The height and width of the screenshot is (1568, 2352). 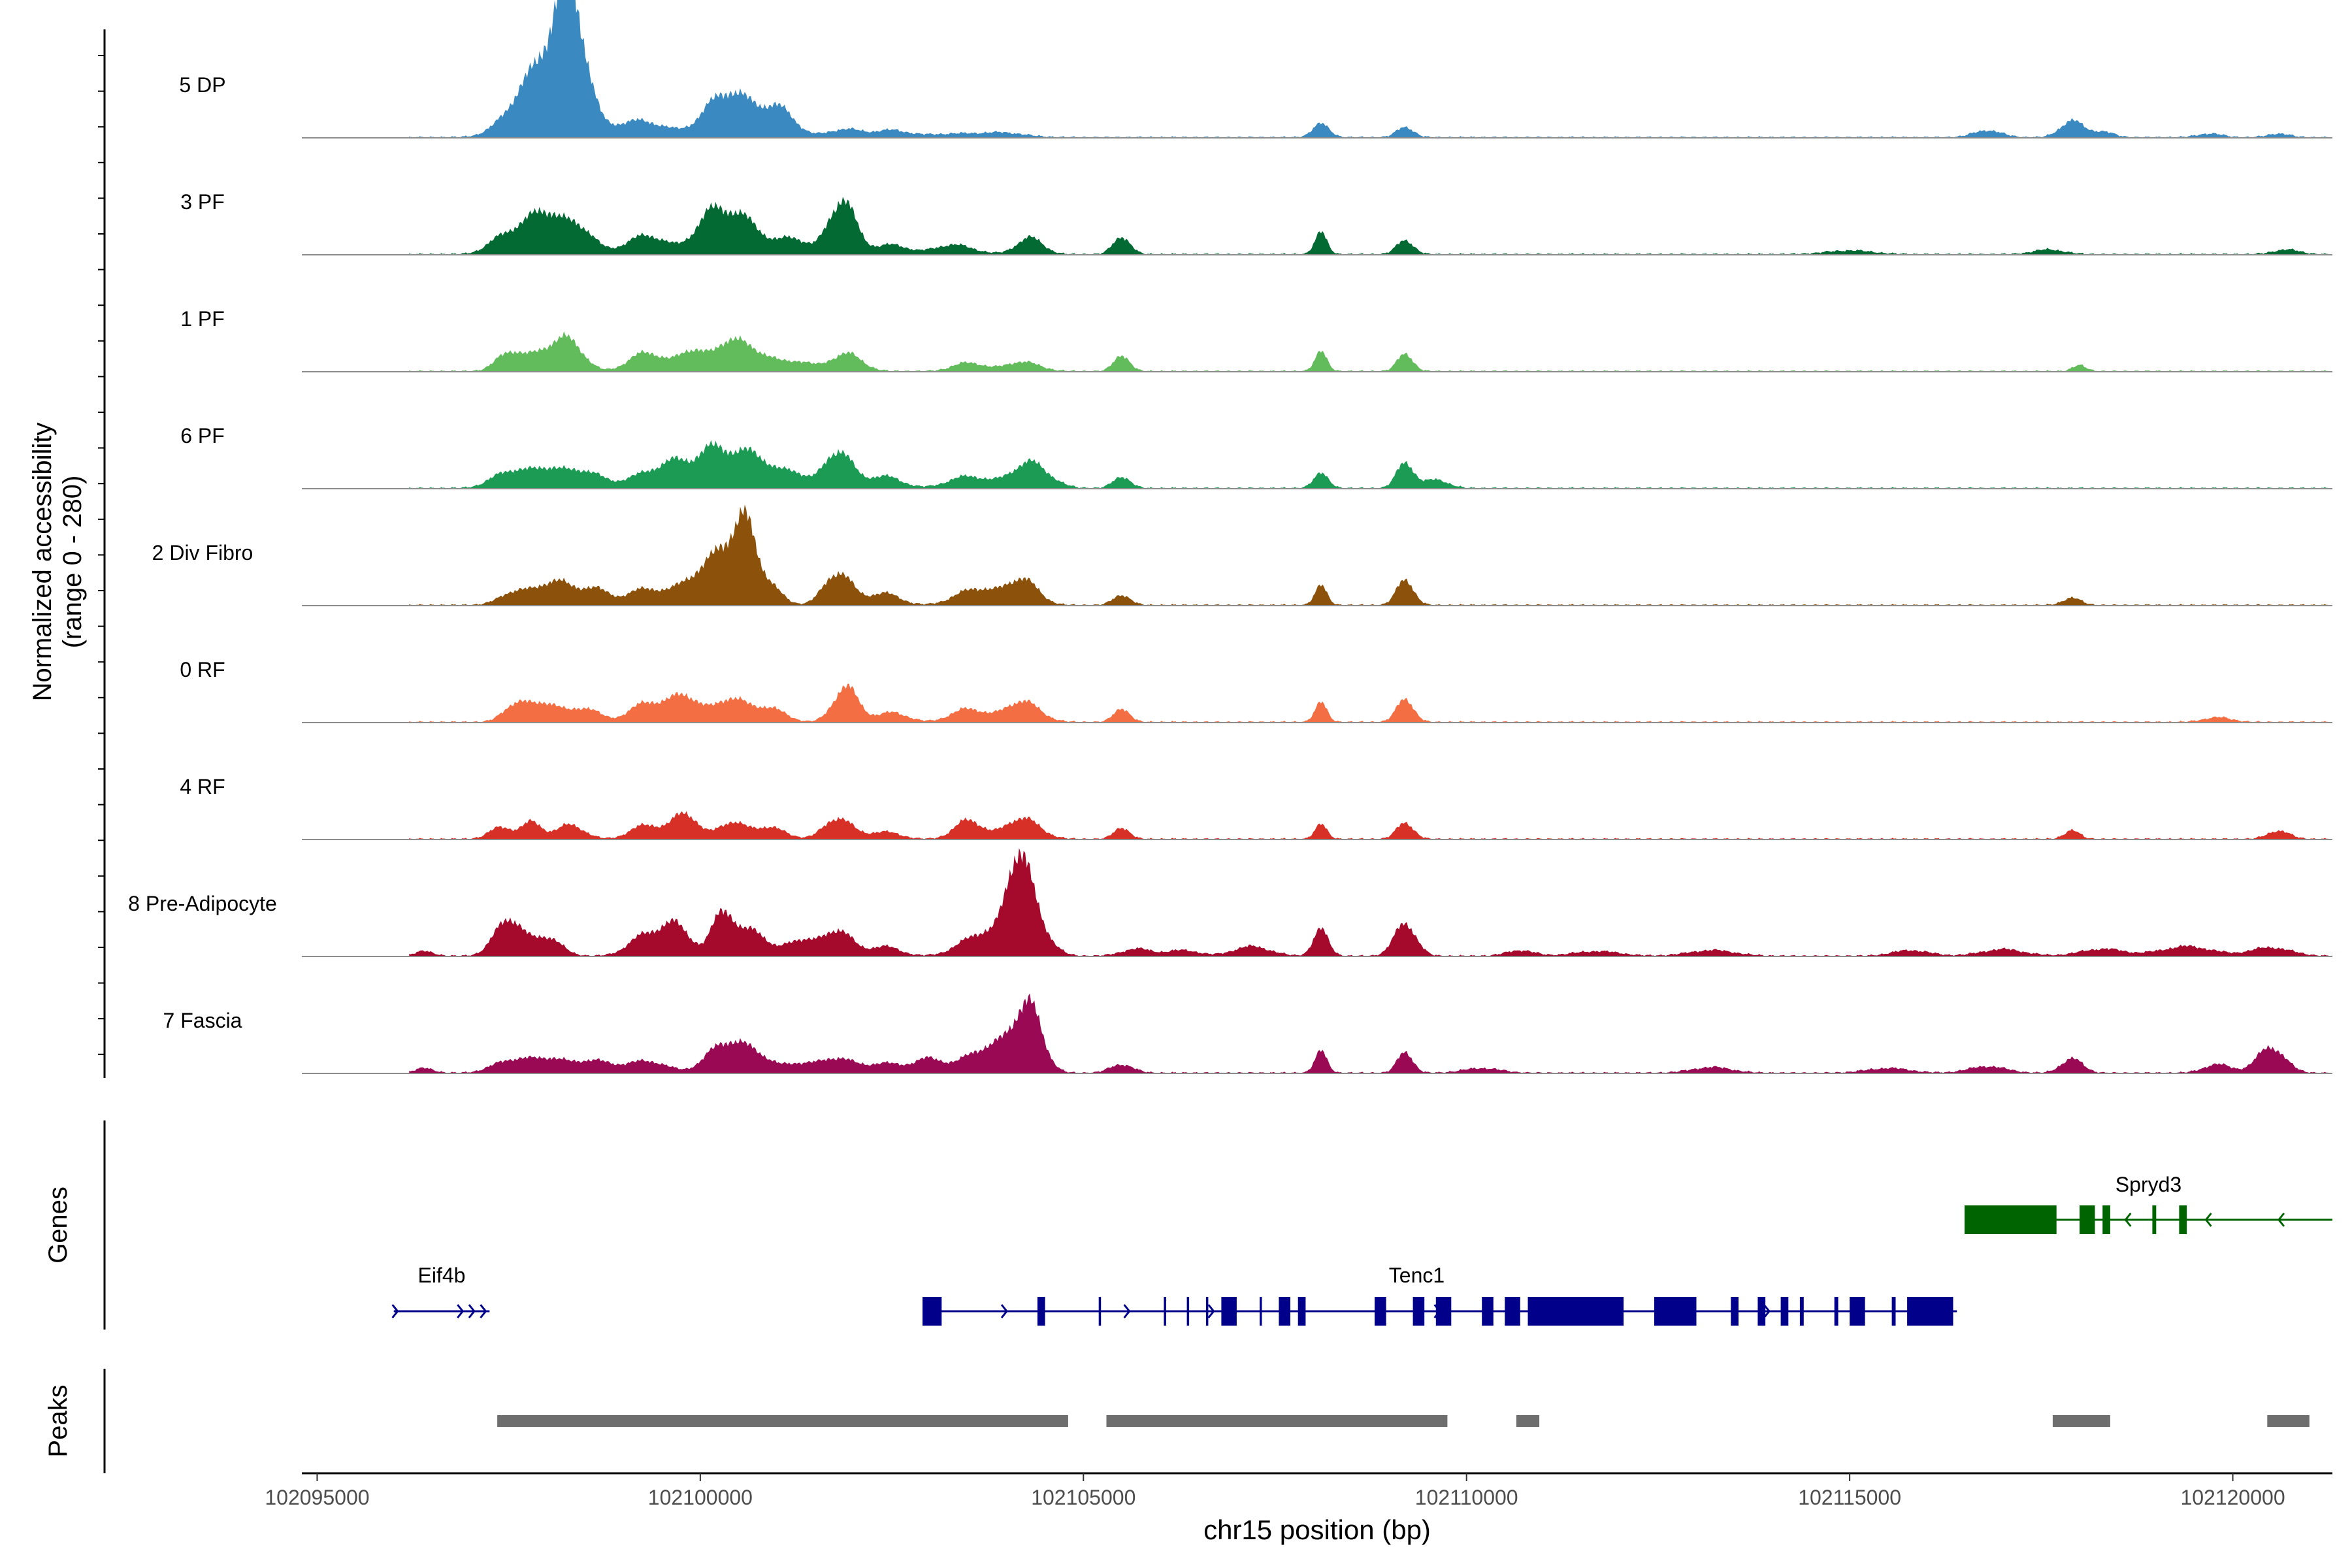 I want to click on peak-regions, so click(x=1403, y=1421).